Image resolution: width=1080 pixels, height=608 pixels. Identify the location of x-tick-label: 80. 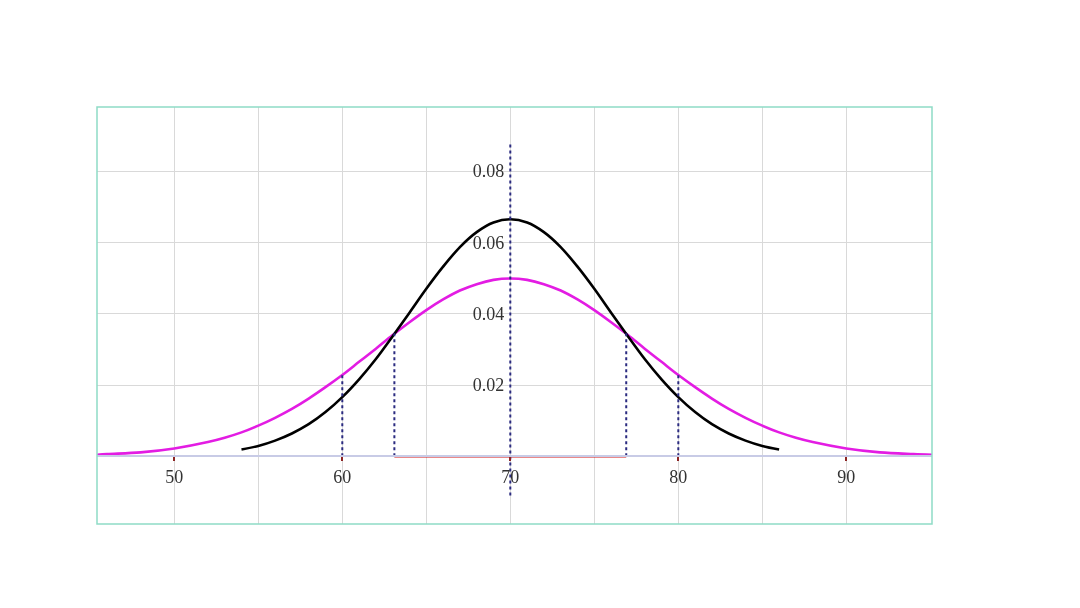
(678, 476).